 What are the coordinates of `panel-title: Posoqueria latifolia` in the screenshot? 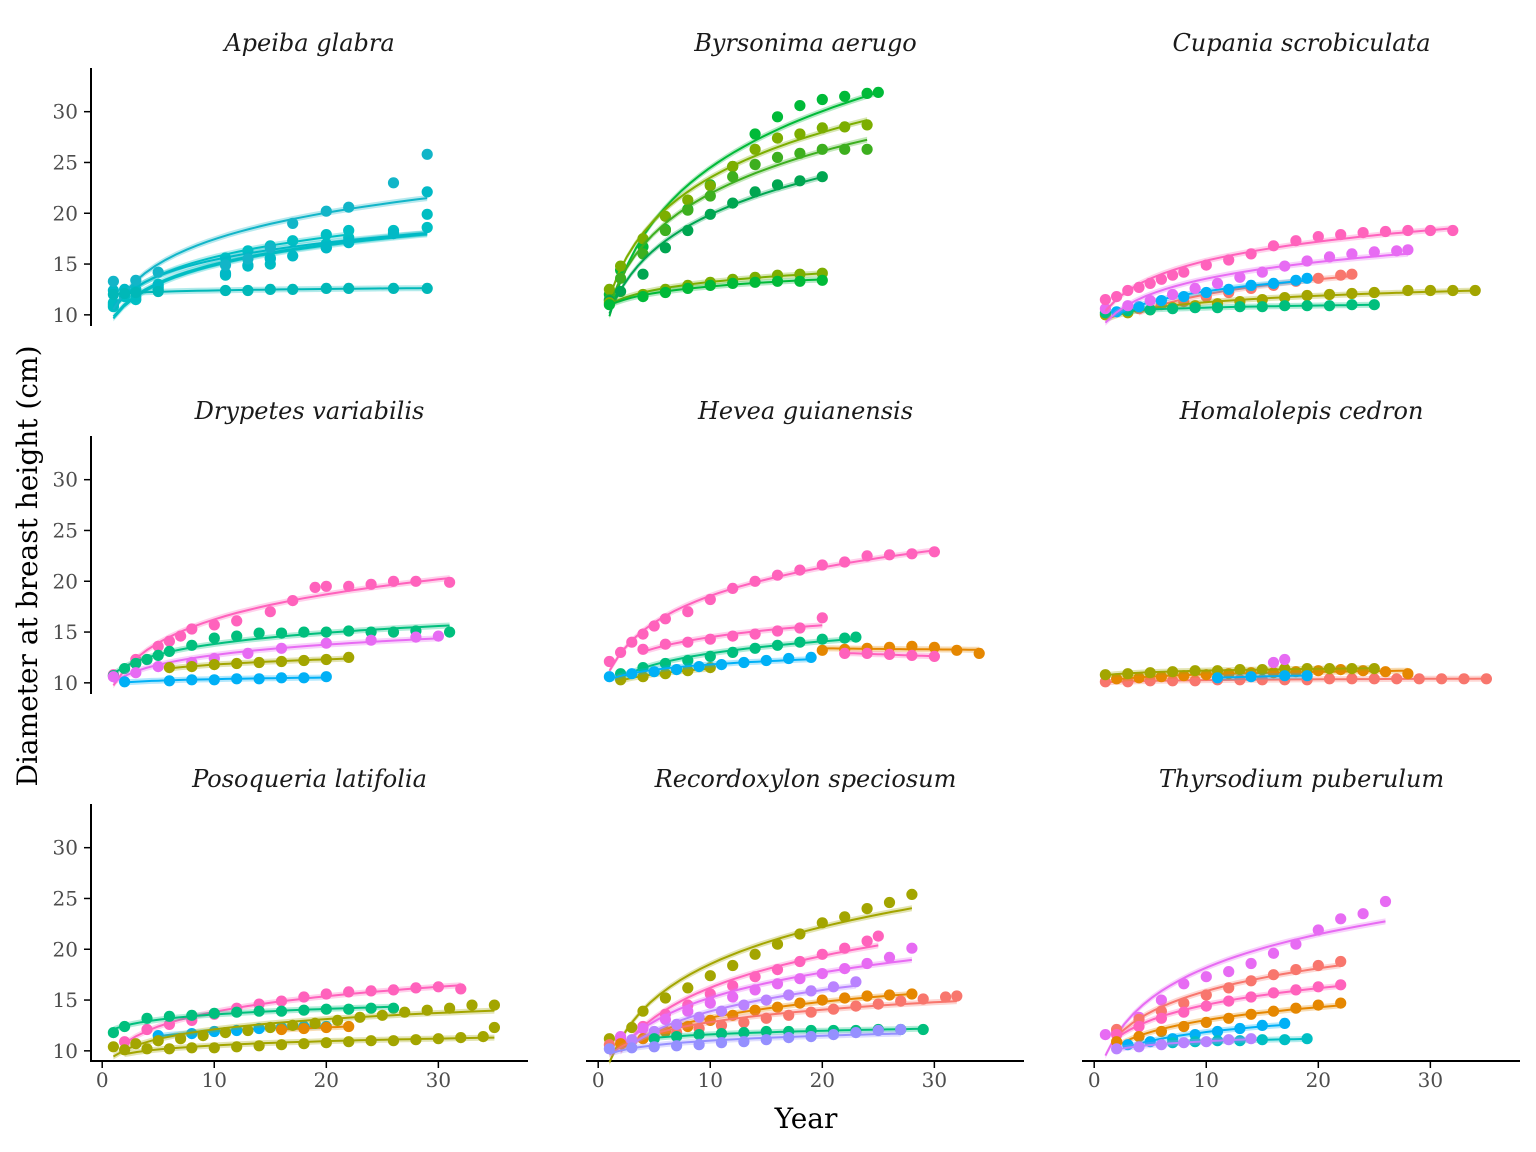 It's located at (309, 779).